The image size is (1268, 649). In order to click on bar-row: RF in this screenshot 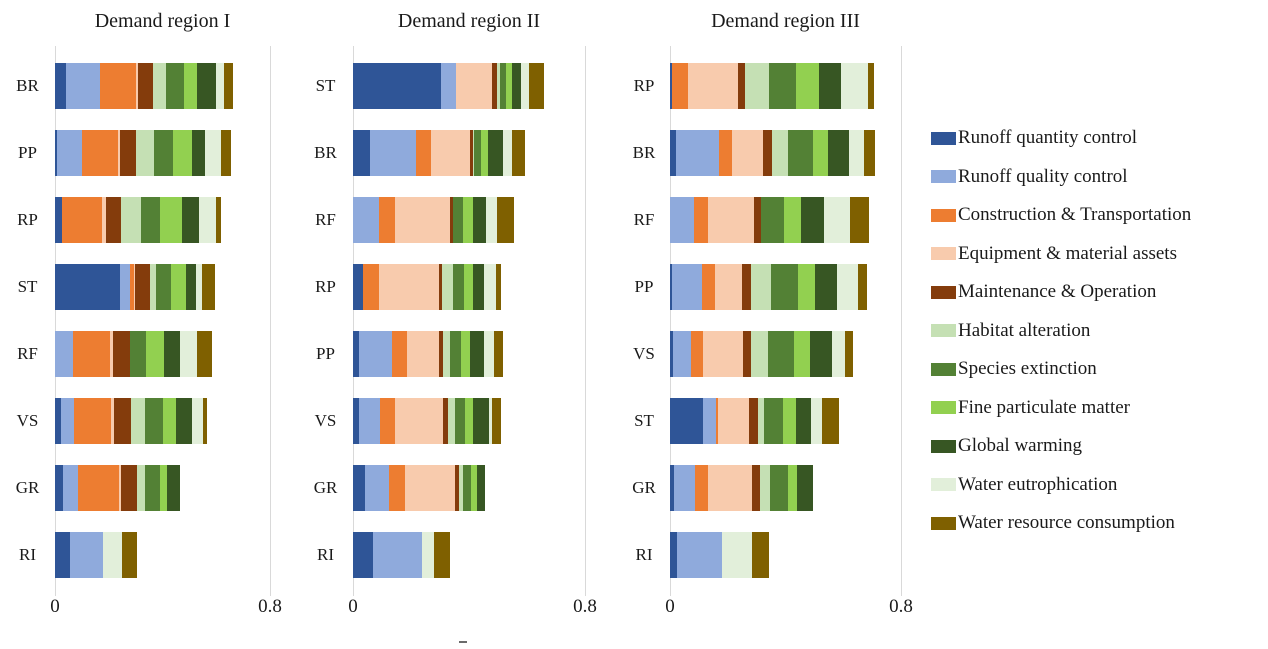, I will do `click(135, 353)`.